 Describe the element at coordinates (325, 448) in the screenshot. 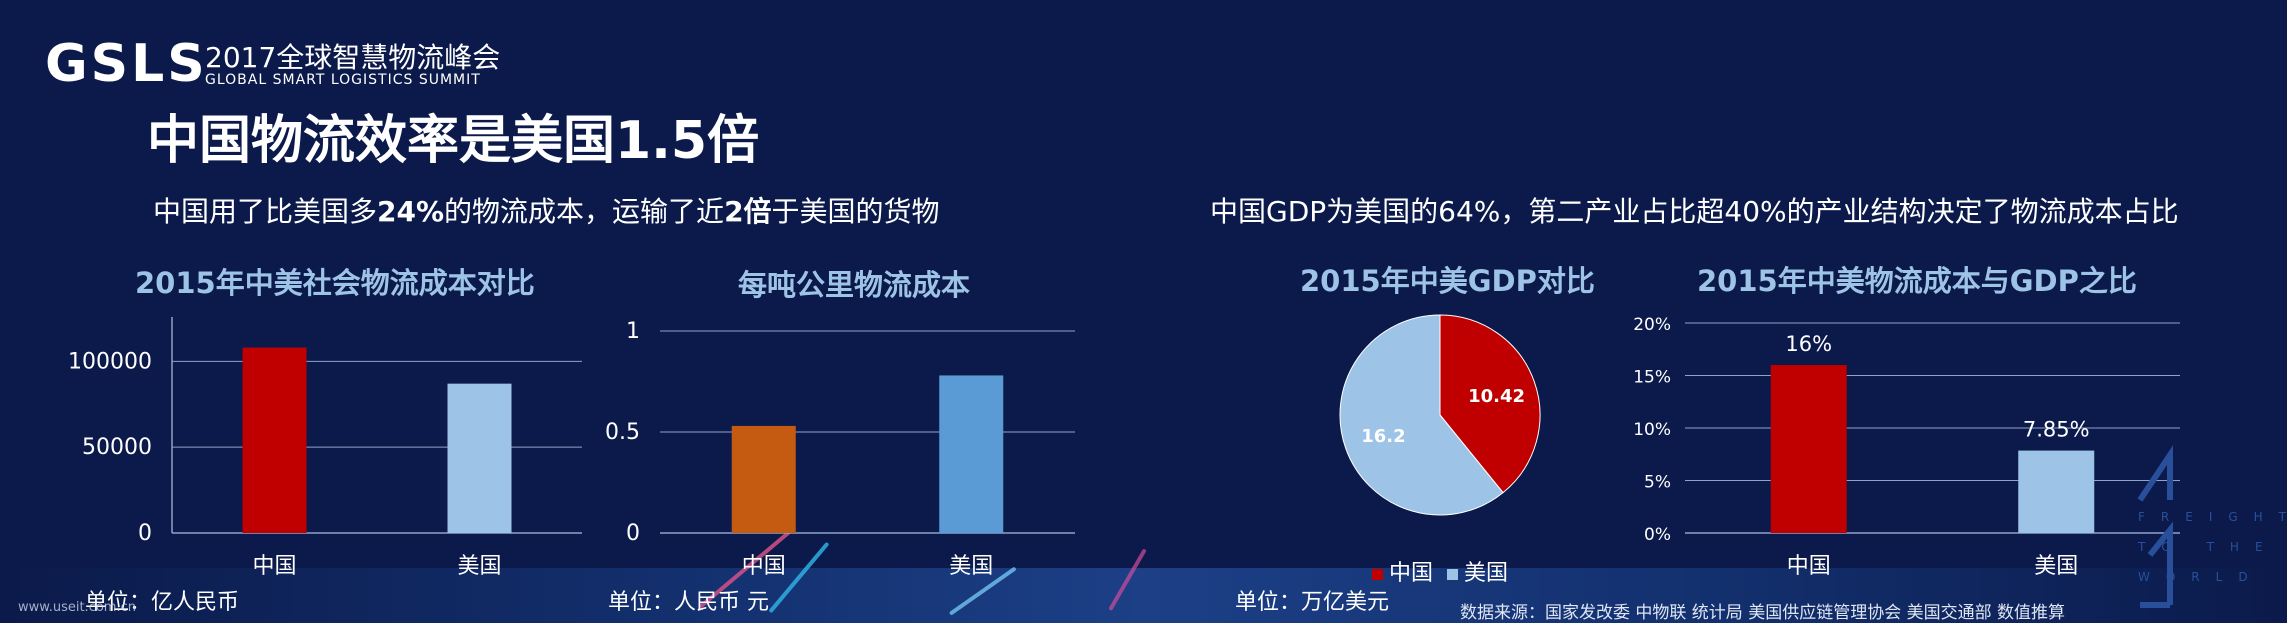

I see `chart1-plot: 0 50000 100000 中国 美国` at that location.